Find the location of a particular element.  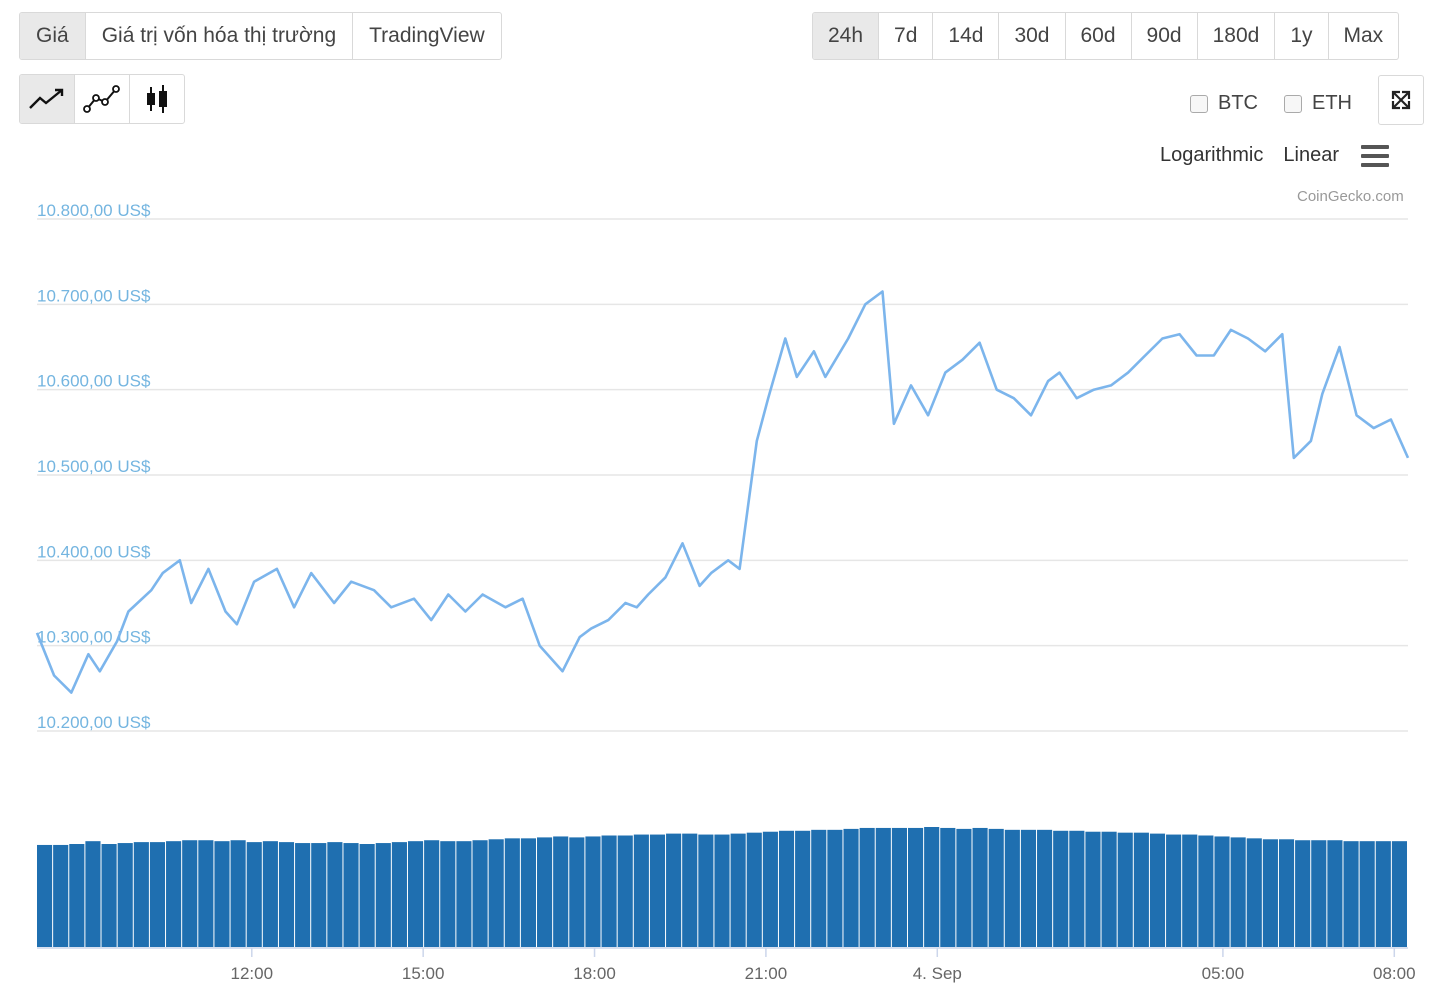

compare-btc: BTC is located at coordinates (1224, 103).